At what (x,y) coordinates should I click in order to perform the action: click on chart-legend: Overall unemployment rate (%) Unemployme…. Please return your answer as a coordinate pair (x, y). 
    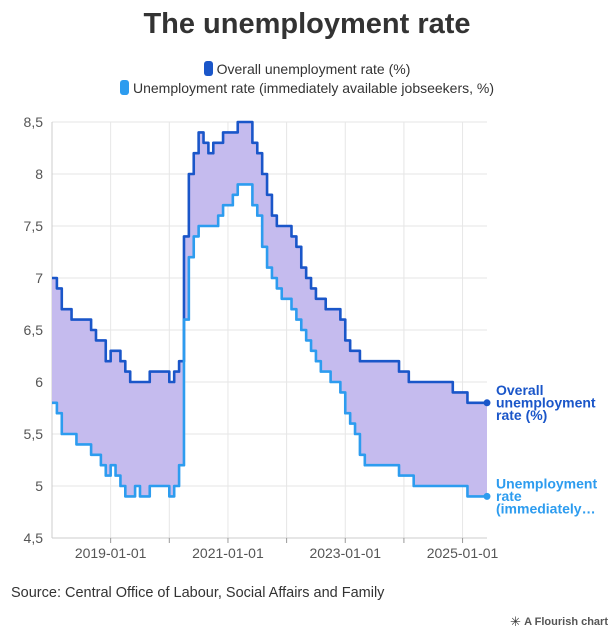
    Looking at the image, I should click on (307, 78).